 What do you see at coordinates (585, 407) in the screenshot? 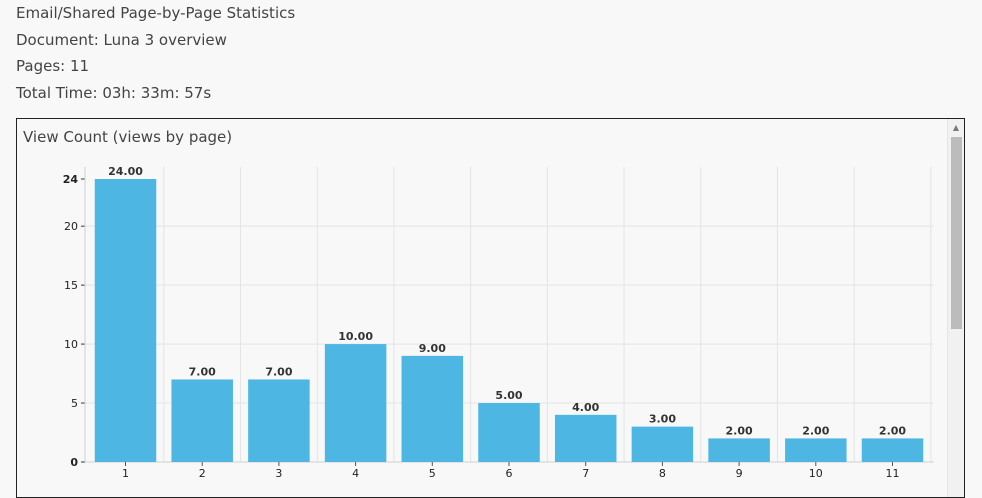
I see `bar-data-label: 4.00` at bounding box center [585, 407].